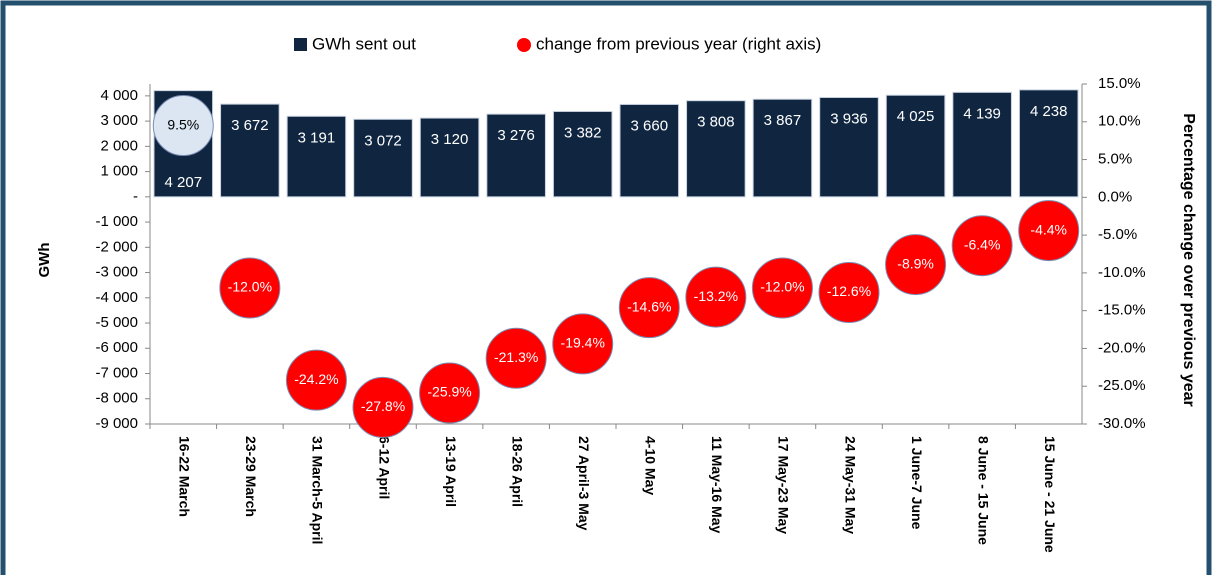 The height and width of the screenshot is (580, 1212). What do you see at coordinates (651, 465) in the screenshot?
I see `x-tick-label: 4-10 May` at bounding box center [651, 465].